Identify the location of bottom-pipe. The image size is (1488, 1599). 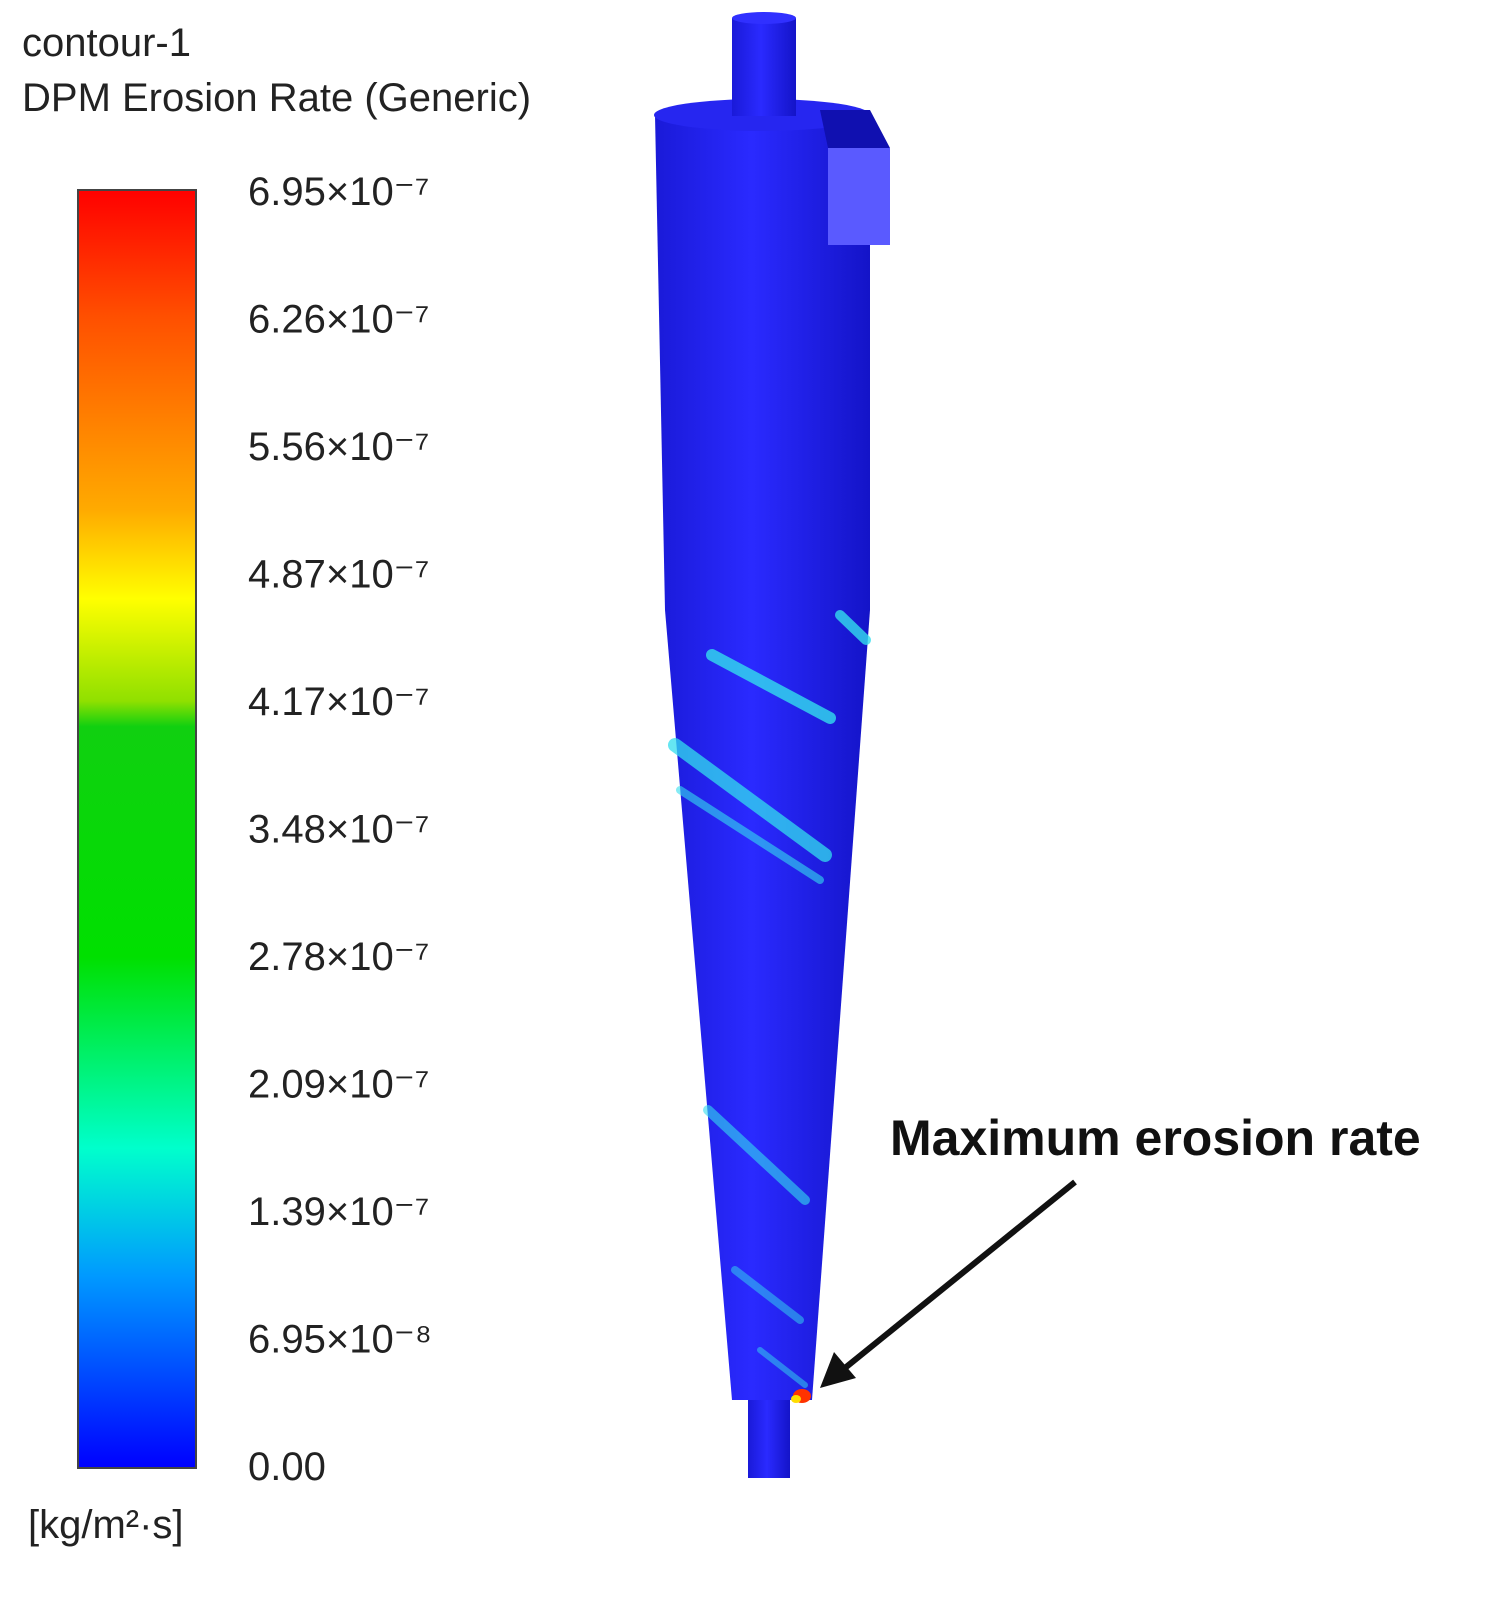
(769, 1439).